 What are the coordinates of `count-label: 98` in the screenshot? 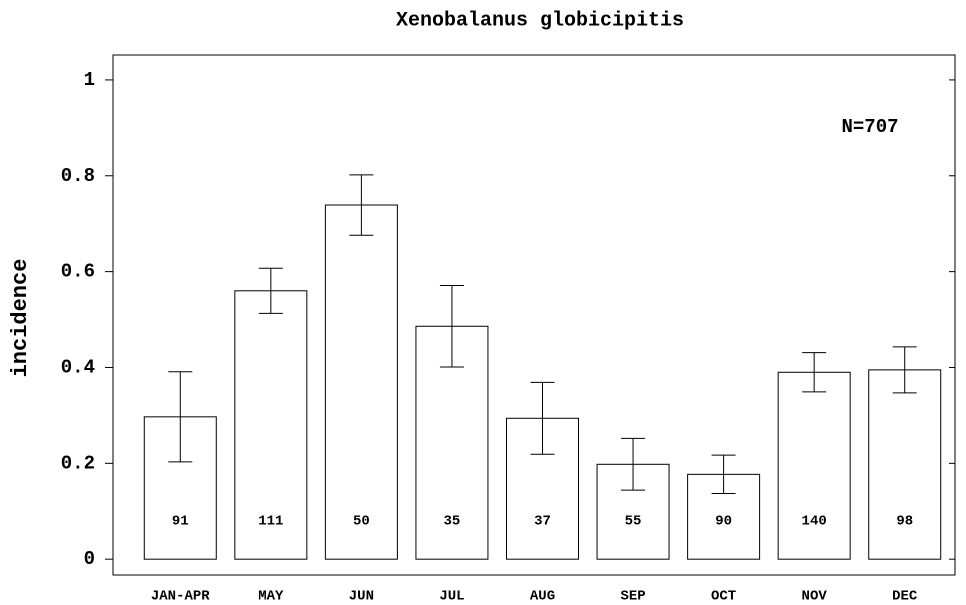 It's located at (904, 522).